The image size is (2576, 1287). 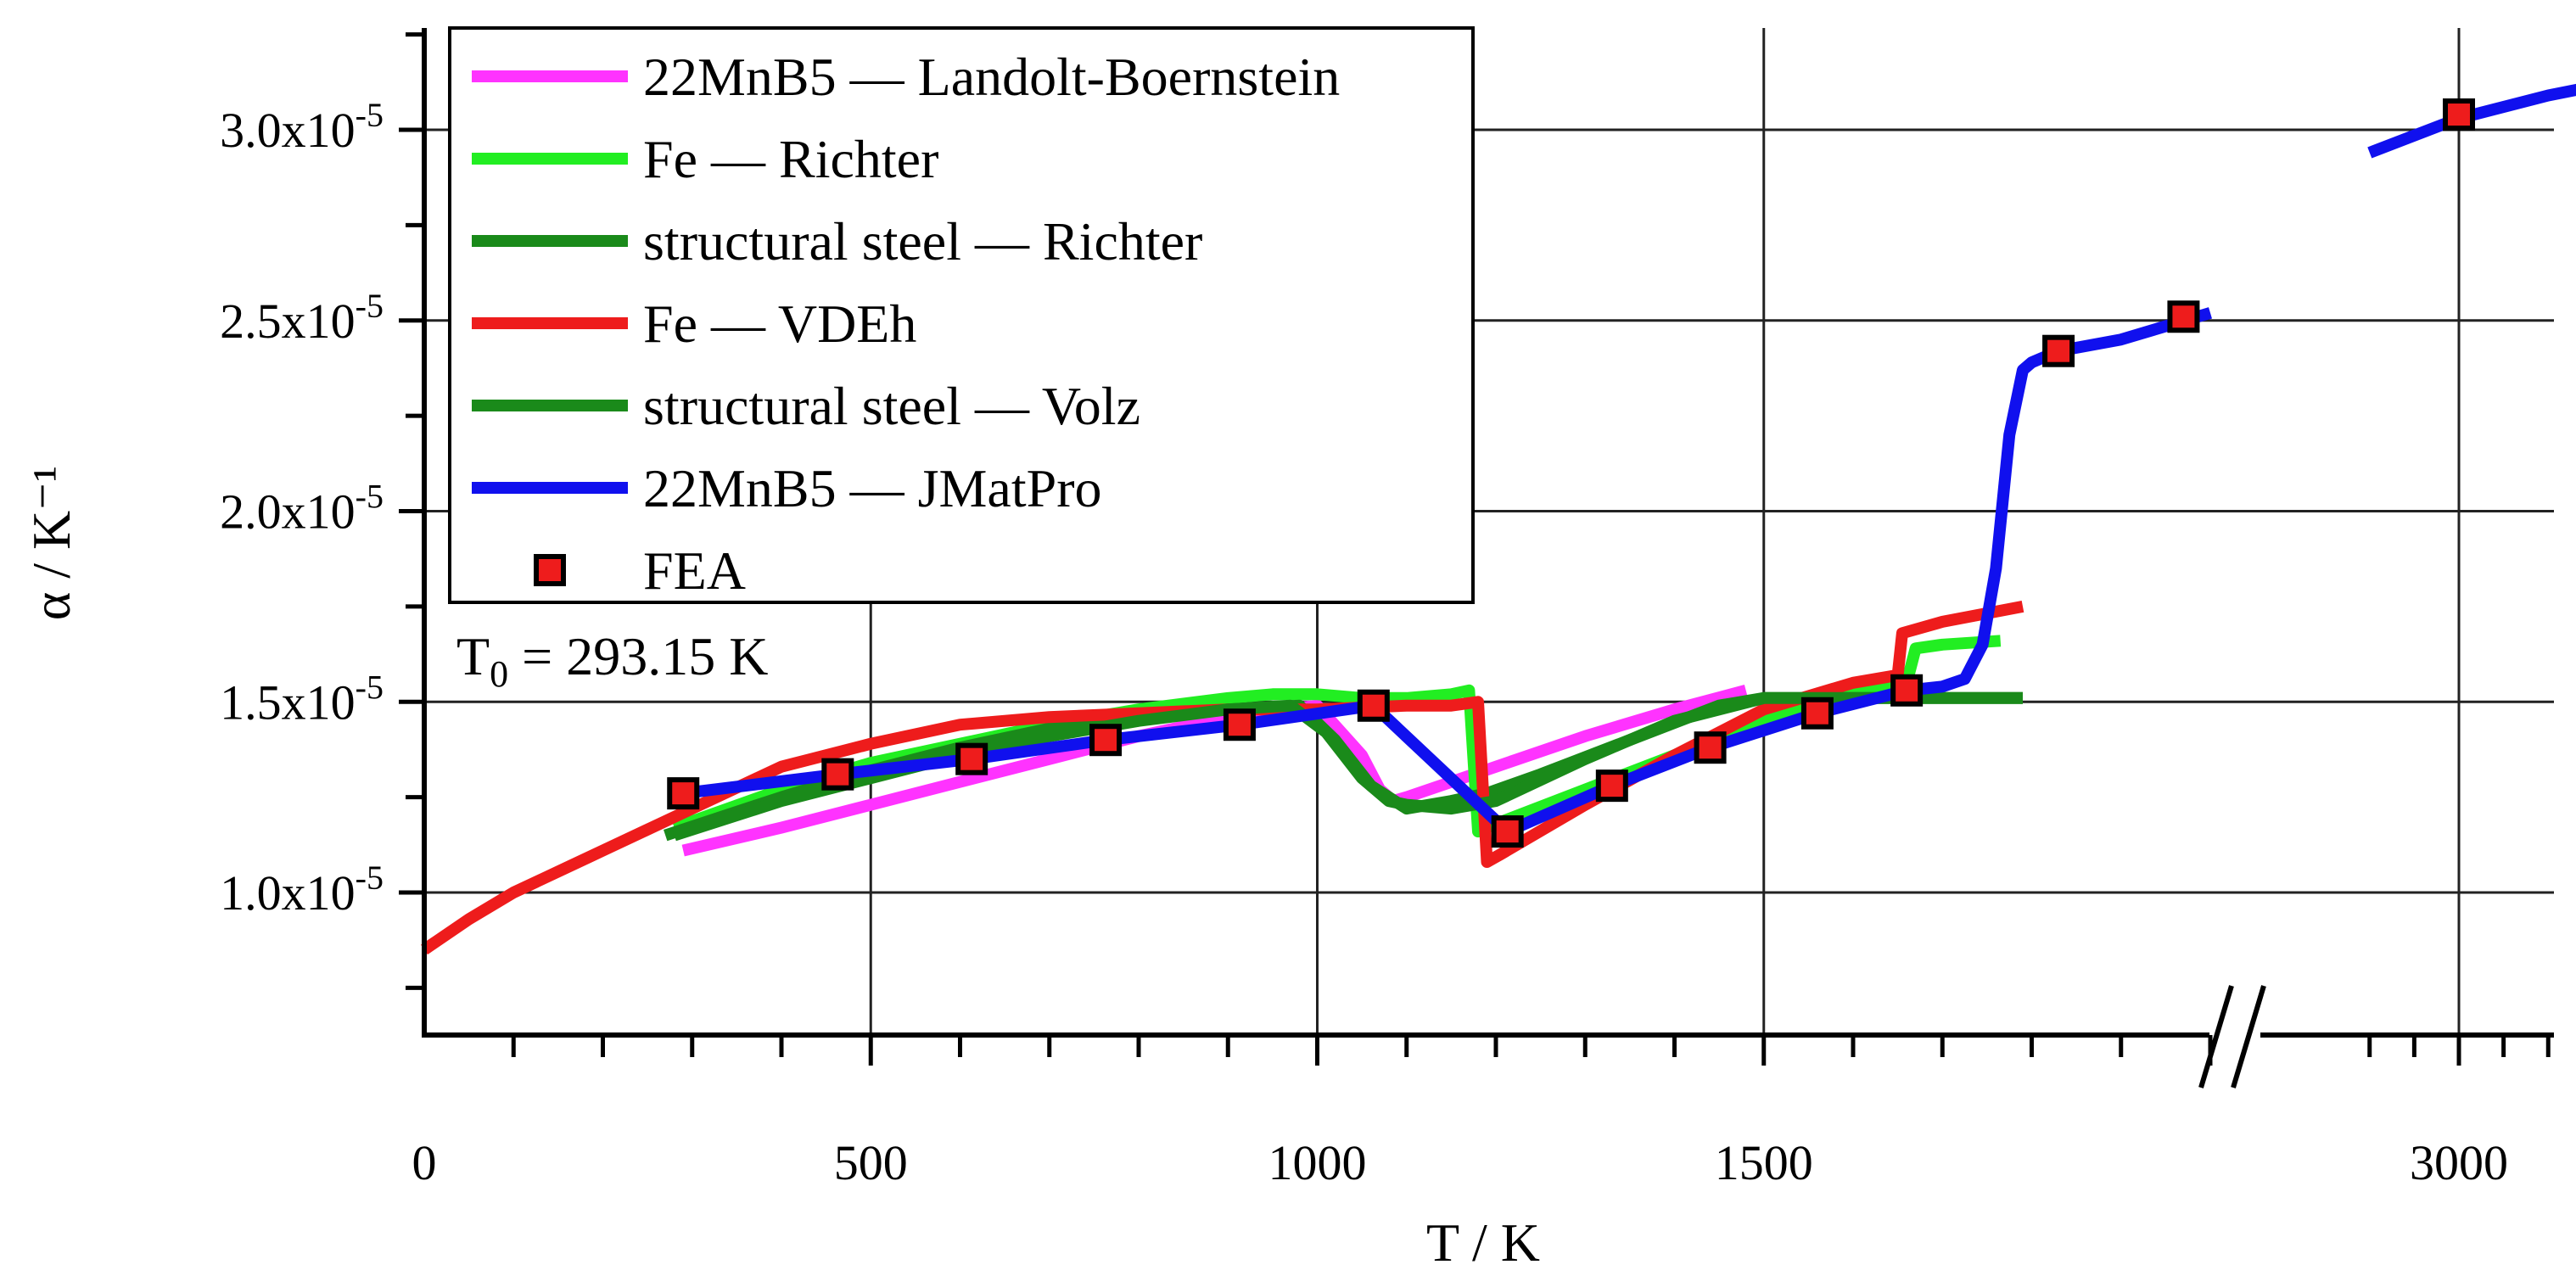 What do you see at coordinates (992, 77) in the screenshot?
I see `legend-label: 22MnB5 — Landolt-Boernstein` at bounding box center [992, 77].